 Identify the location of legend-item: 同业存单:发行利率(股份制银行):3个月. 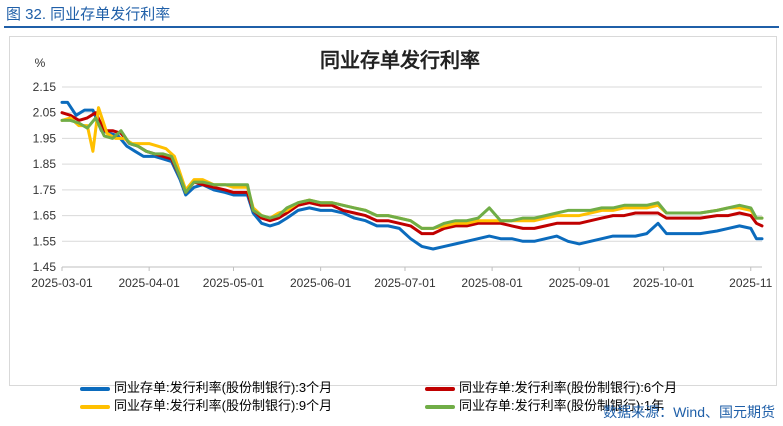
(206, 386).